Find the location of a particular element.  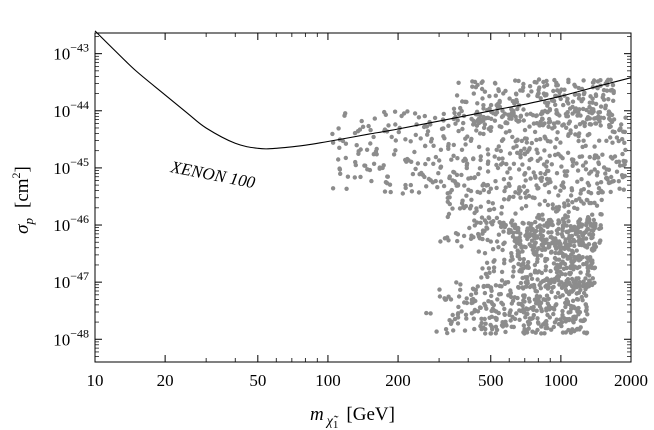

x-tick-label: 200 is located at coordinates (398, 380).